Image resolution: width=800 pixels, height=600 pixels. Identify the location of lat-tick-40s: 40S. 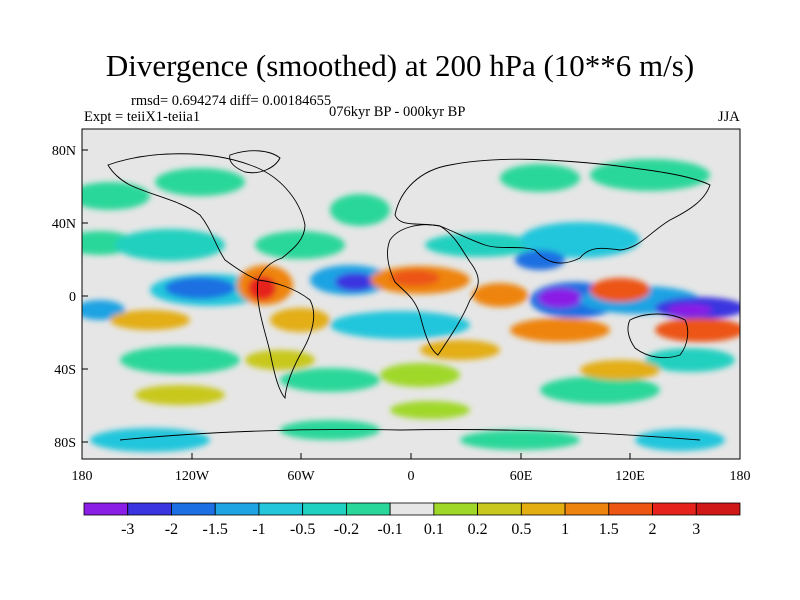
(65, 370).